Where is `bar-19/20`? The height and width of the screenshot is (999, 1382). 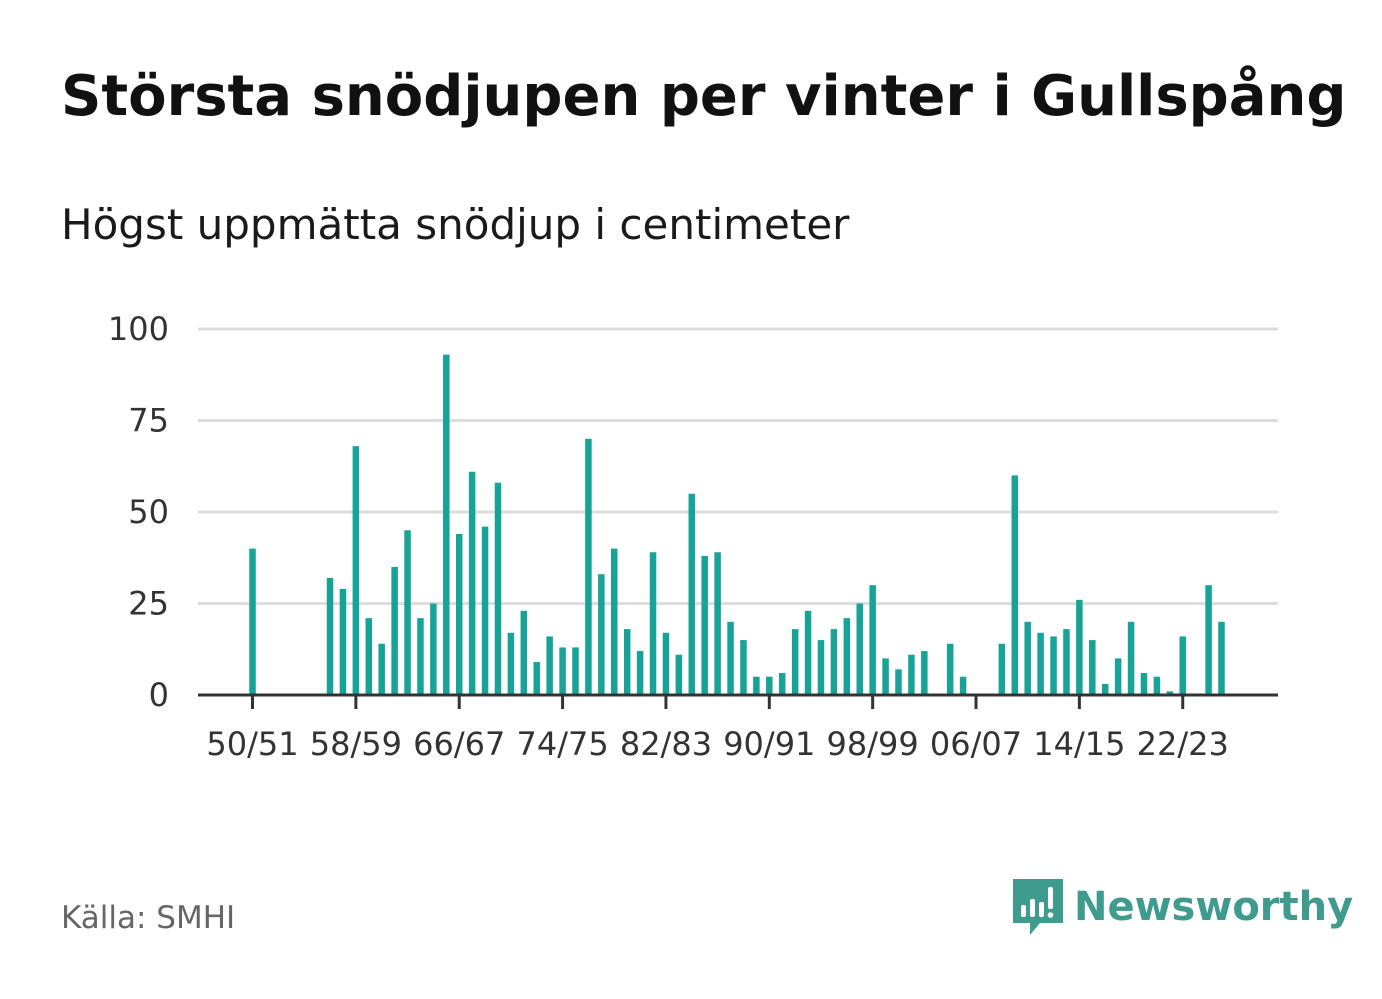 bar-19/20 is located at coordinates (1144, 684).